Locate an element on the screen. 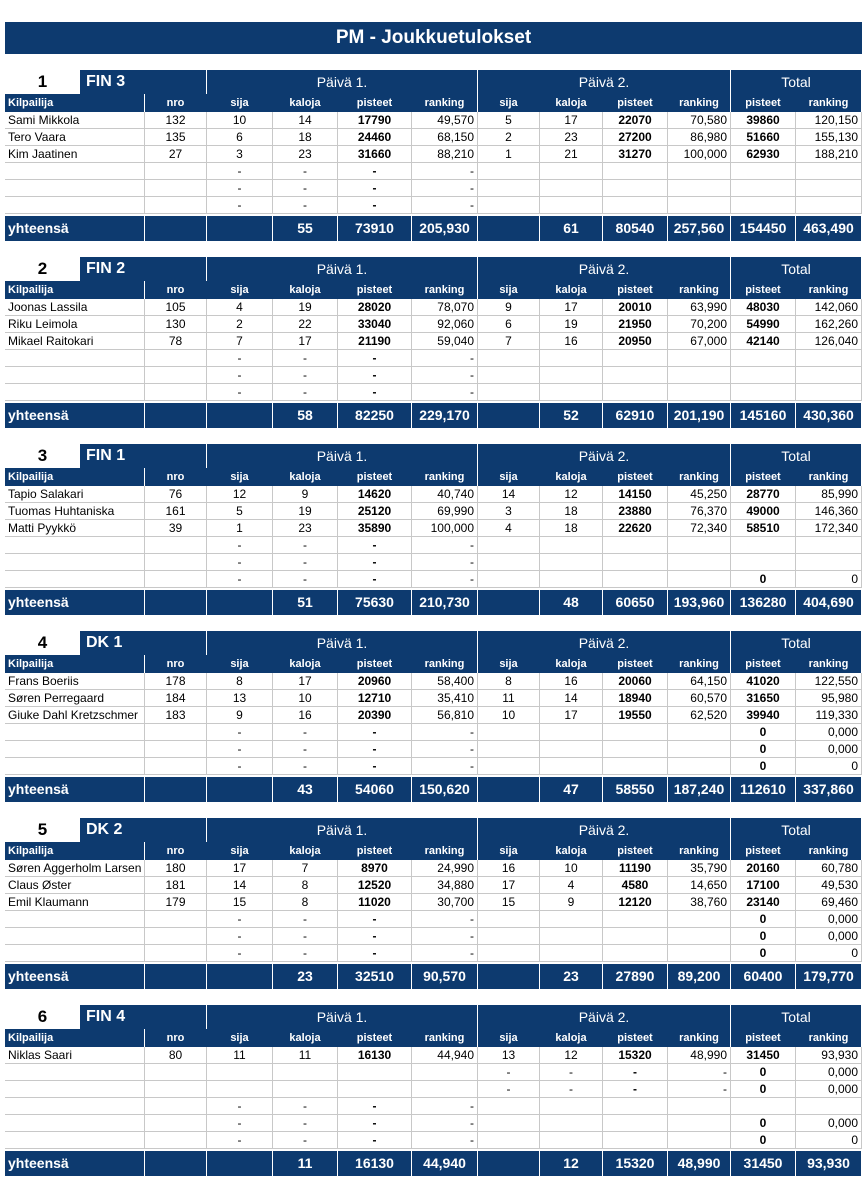  table-cell: 11190 is located at coordinates (635, 868).